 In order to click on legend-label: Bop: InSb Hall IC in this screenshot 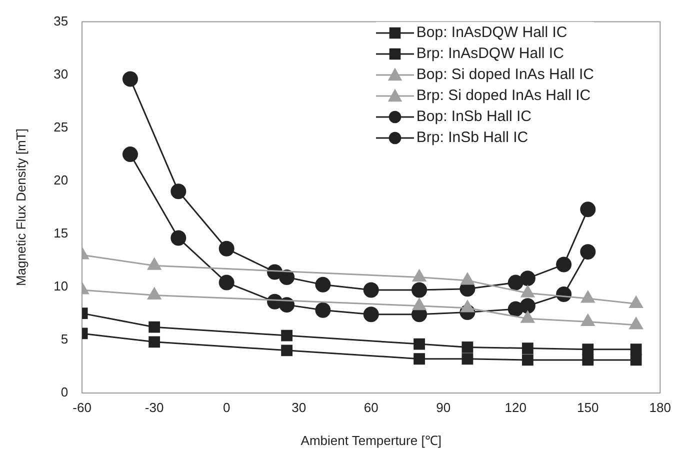, I will do `click(474, 116)`.